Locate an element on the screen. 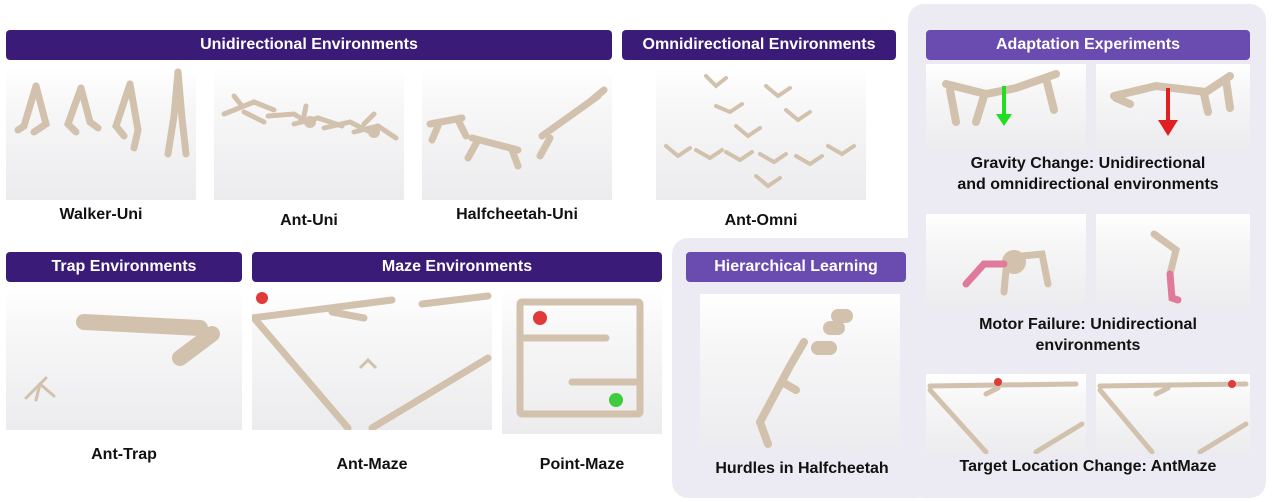 This screenshot has height=502, width=1274. ant-maze-image is located at coordinates (372, 359).